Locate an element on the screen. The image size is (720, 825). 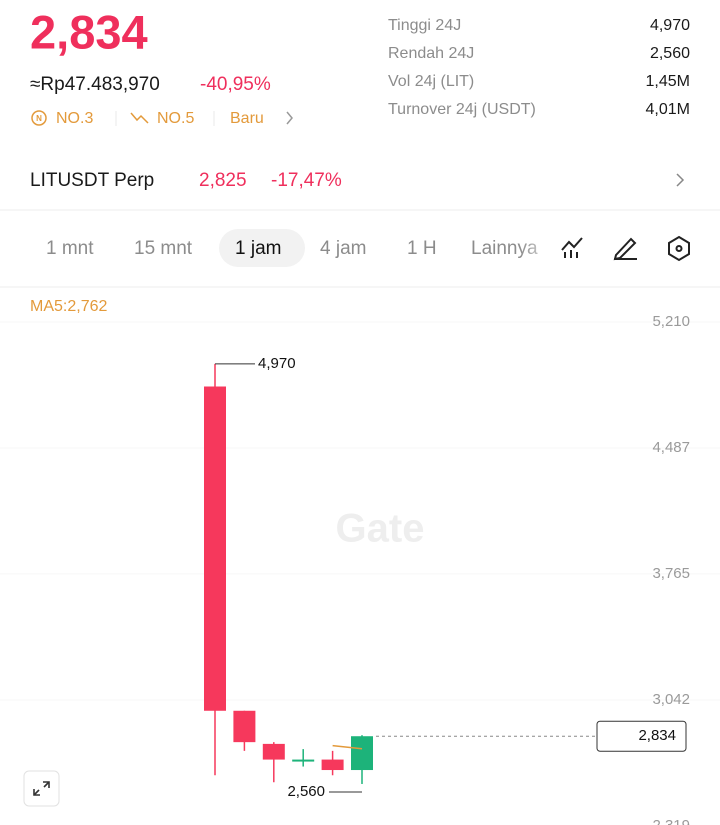
badges: N NO.3 NO.5 Baru is located at coordinates (162, 118).